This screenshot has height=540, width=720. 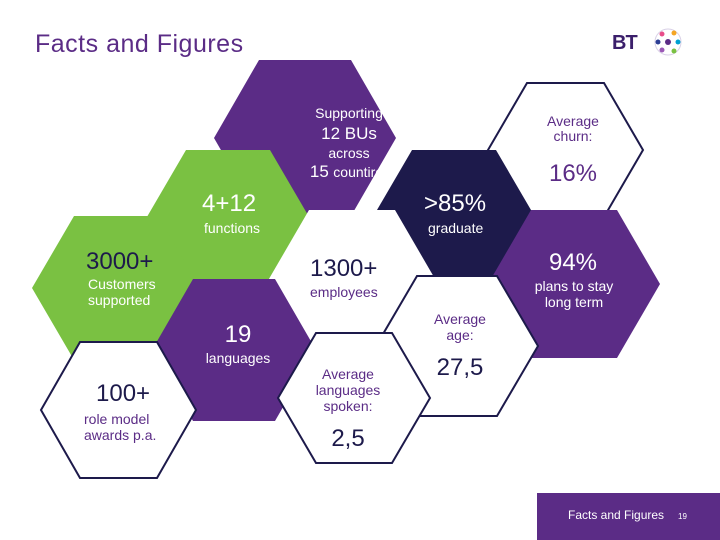 I want to click on languages-value: 19, so click(x=238, y=334).